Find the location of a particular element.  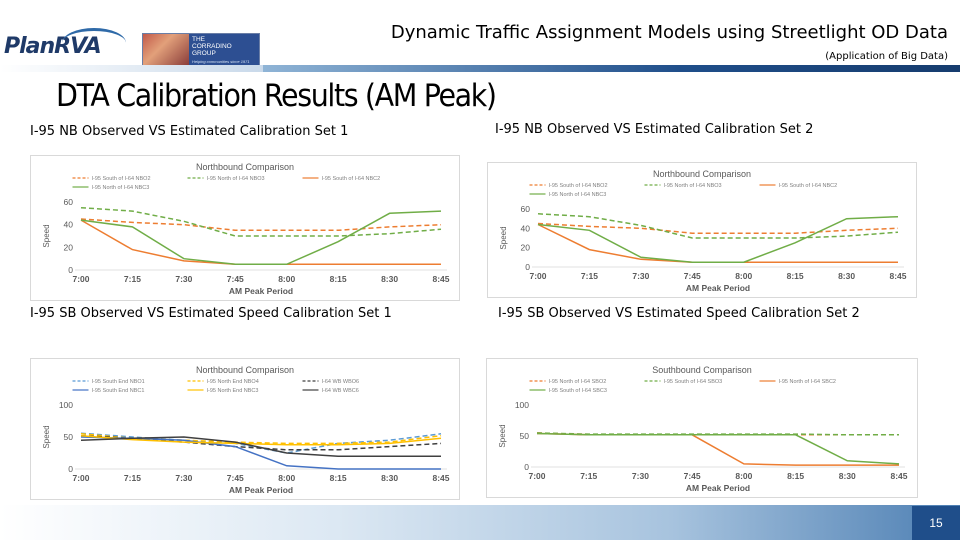

legend-label: I-95 North of I-64 NBO3 is located at coordinates (236, 179).